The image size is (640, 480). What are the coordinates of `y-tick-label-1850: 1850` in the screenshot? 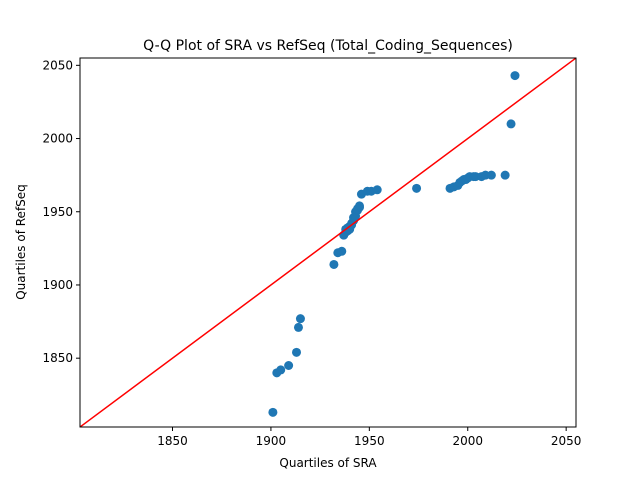 It's located at (57, 358).